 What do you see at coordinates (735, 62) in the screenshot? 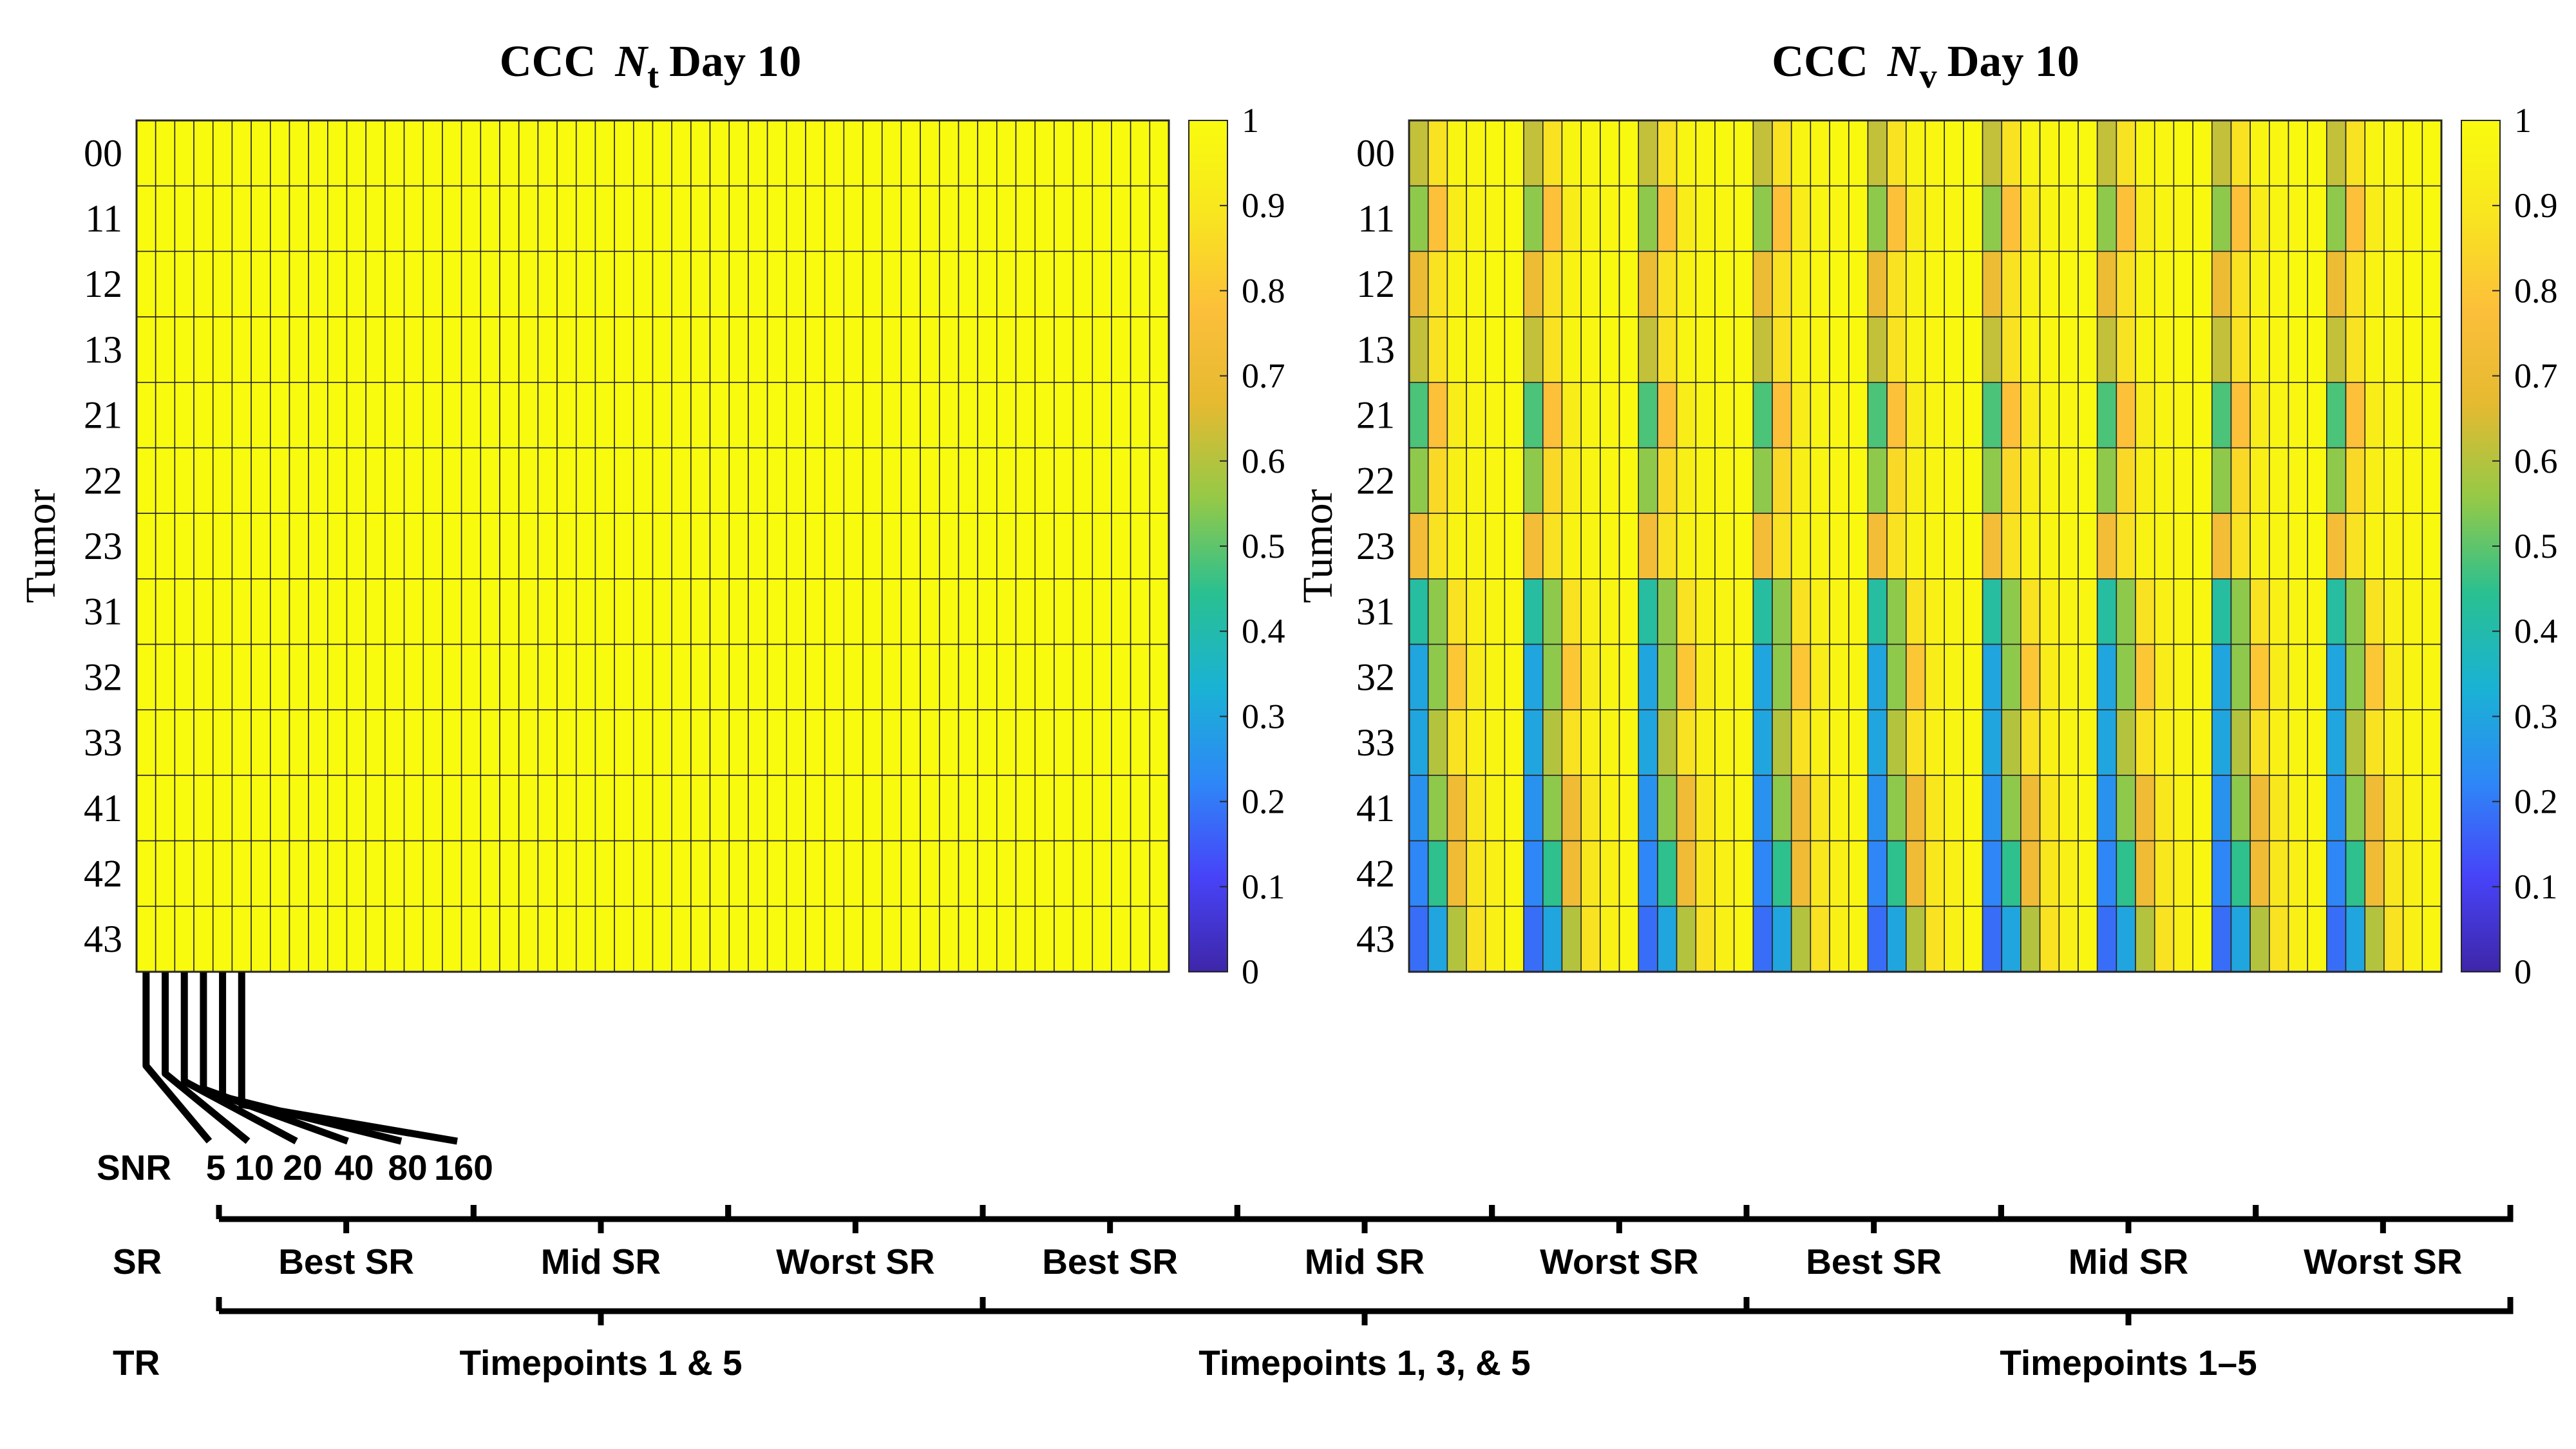
I see `chart-title-suffix: Day 10` at bounding box center [735, 62].